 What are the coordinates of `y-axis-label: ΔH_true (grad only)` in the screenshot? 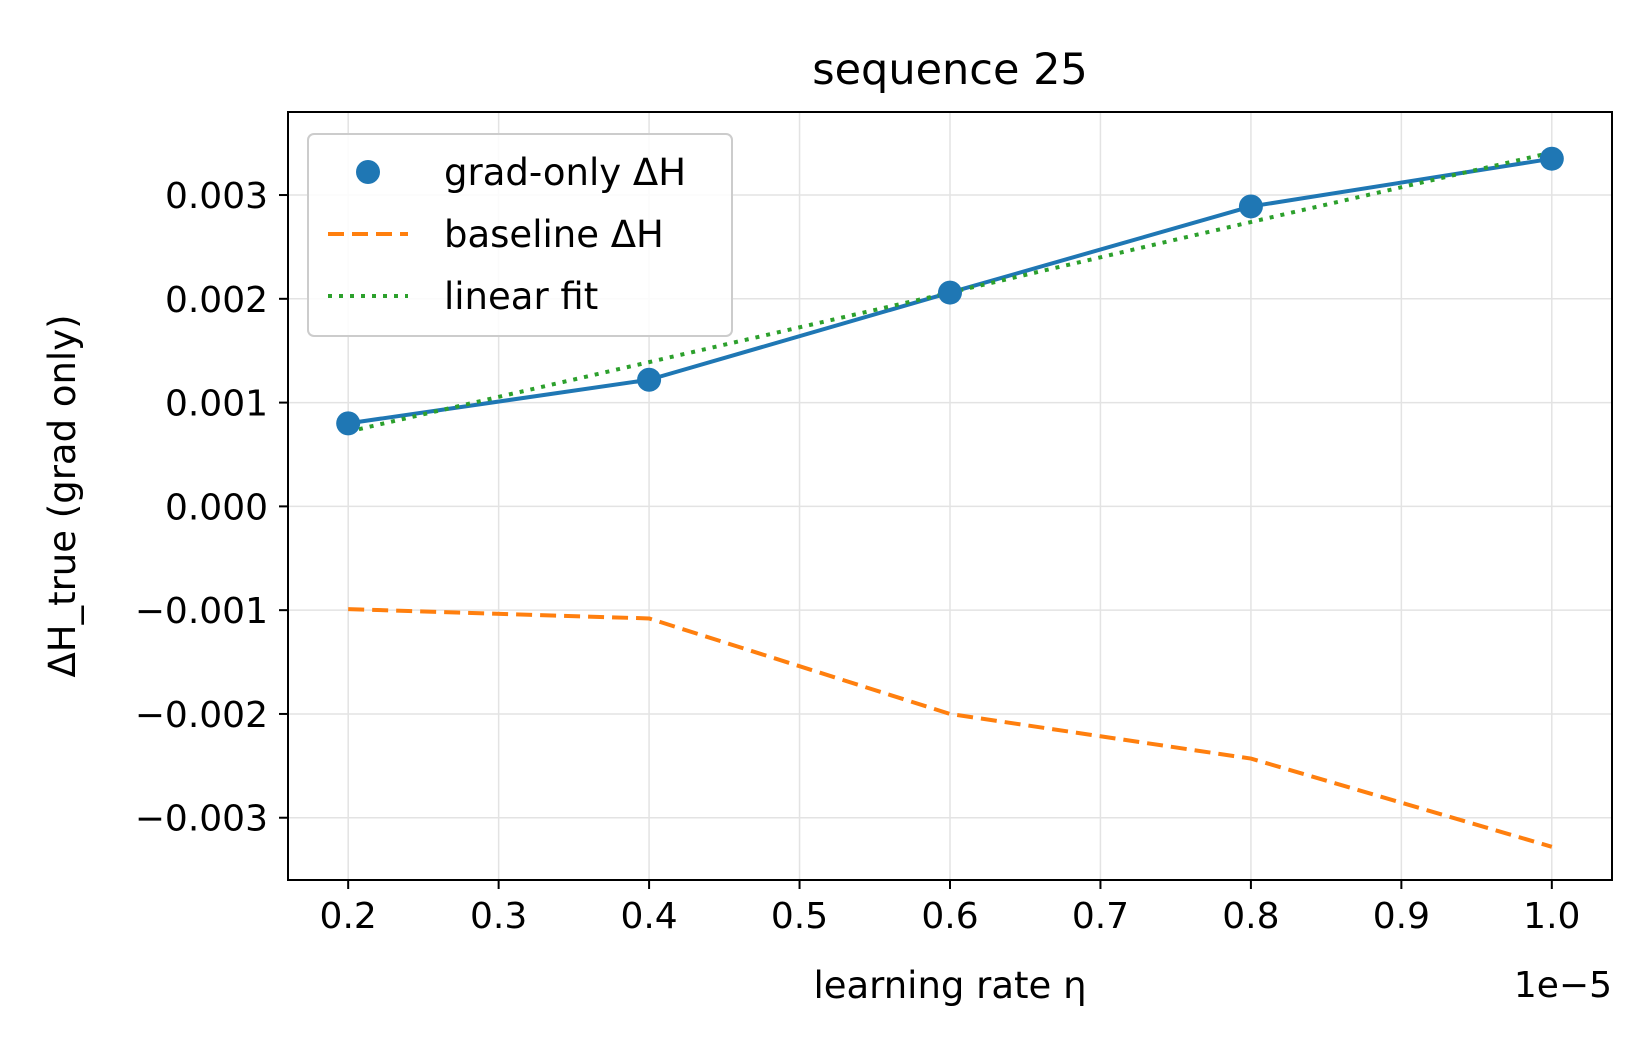 It's located at (62, 495).